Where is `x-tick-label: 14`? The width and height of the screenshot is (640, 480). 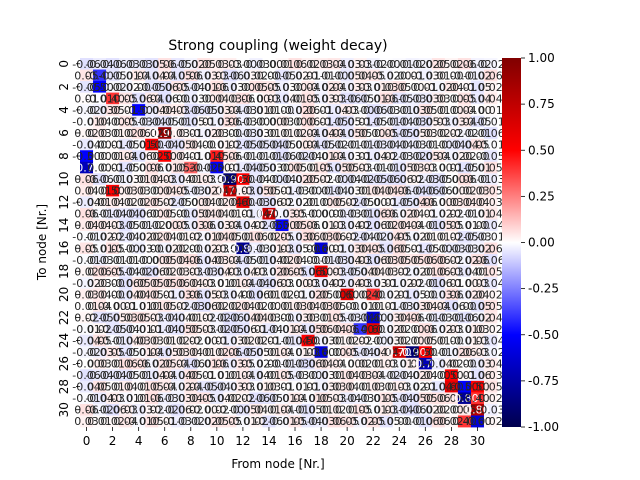
x-tick-label: 14 is located at coordinates (268, 441).